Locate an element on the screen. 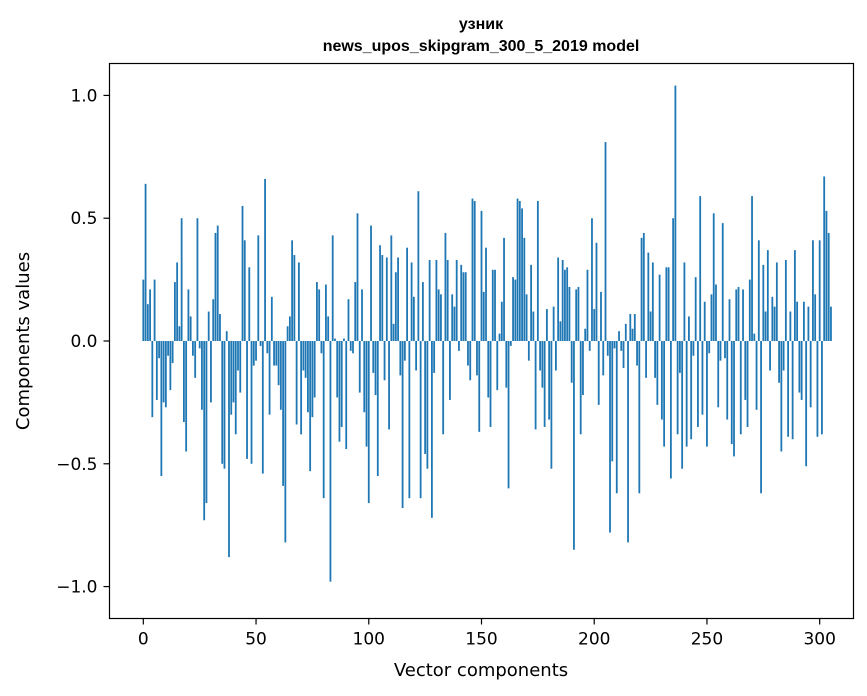 Image resolution: width=867 pixels, height=696 pixels. x-tick-label-100: 100 is located at coordinates (369, 640).